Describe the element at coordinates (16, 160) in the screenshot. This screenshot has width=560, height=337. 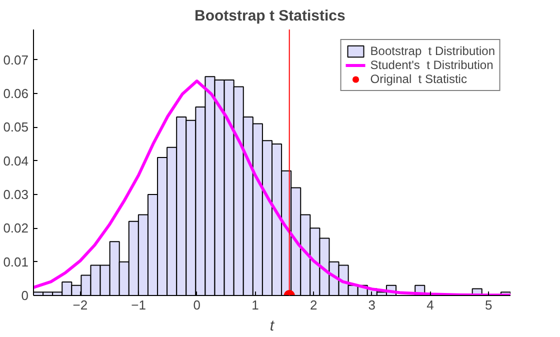
I see `y-tick-label: 0.04` at that location.